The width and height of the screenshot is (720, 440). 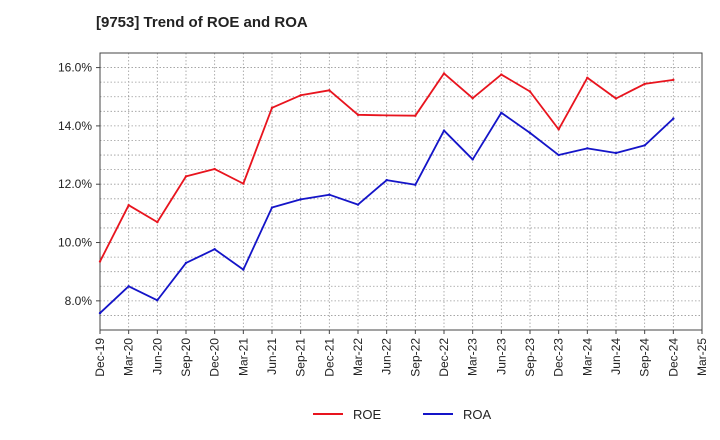 I want to click on x-tick-label: Dec-20, so click(x=215, y=357).